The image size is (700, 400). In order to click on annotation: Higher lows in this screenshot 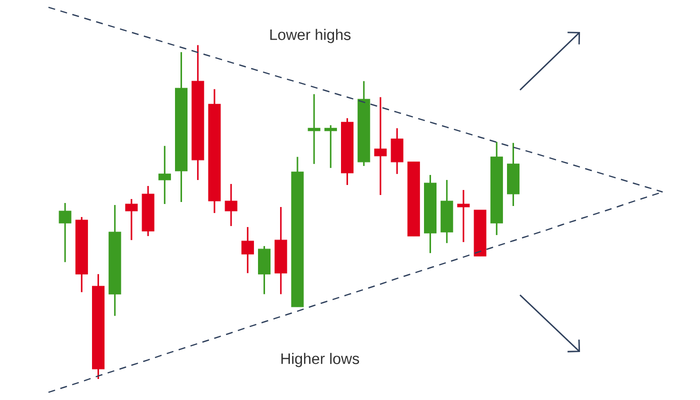, I will do `click(320, 360)`.